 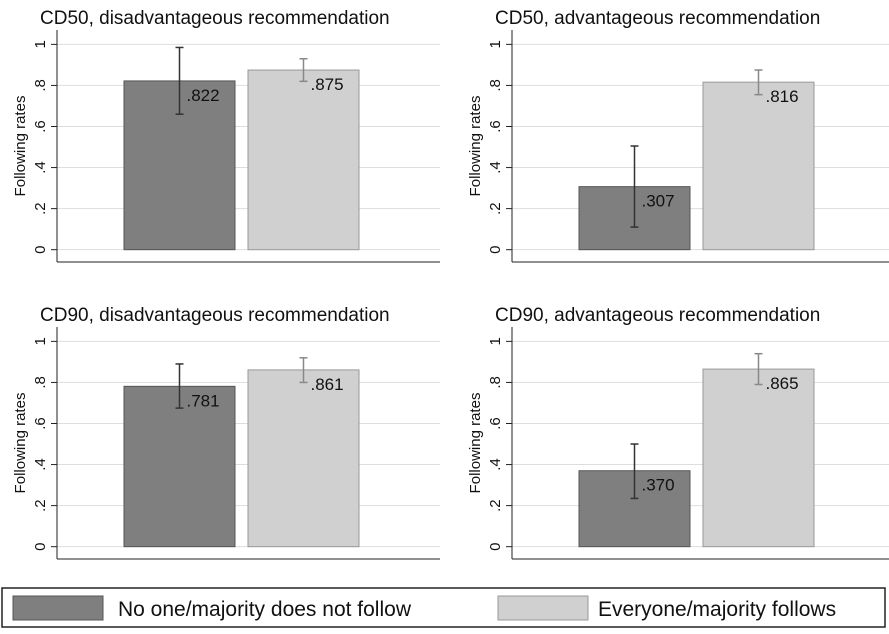 What do you see at coordinates (203, 95) in the screenshot?
I see `value-label: .822` at bounding box center [203, 95].